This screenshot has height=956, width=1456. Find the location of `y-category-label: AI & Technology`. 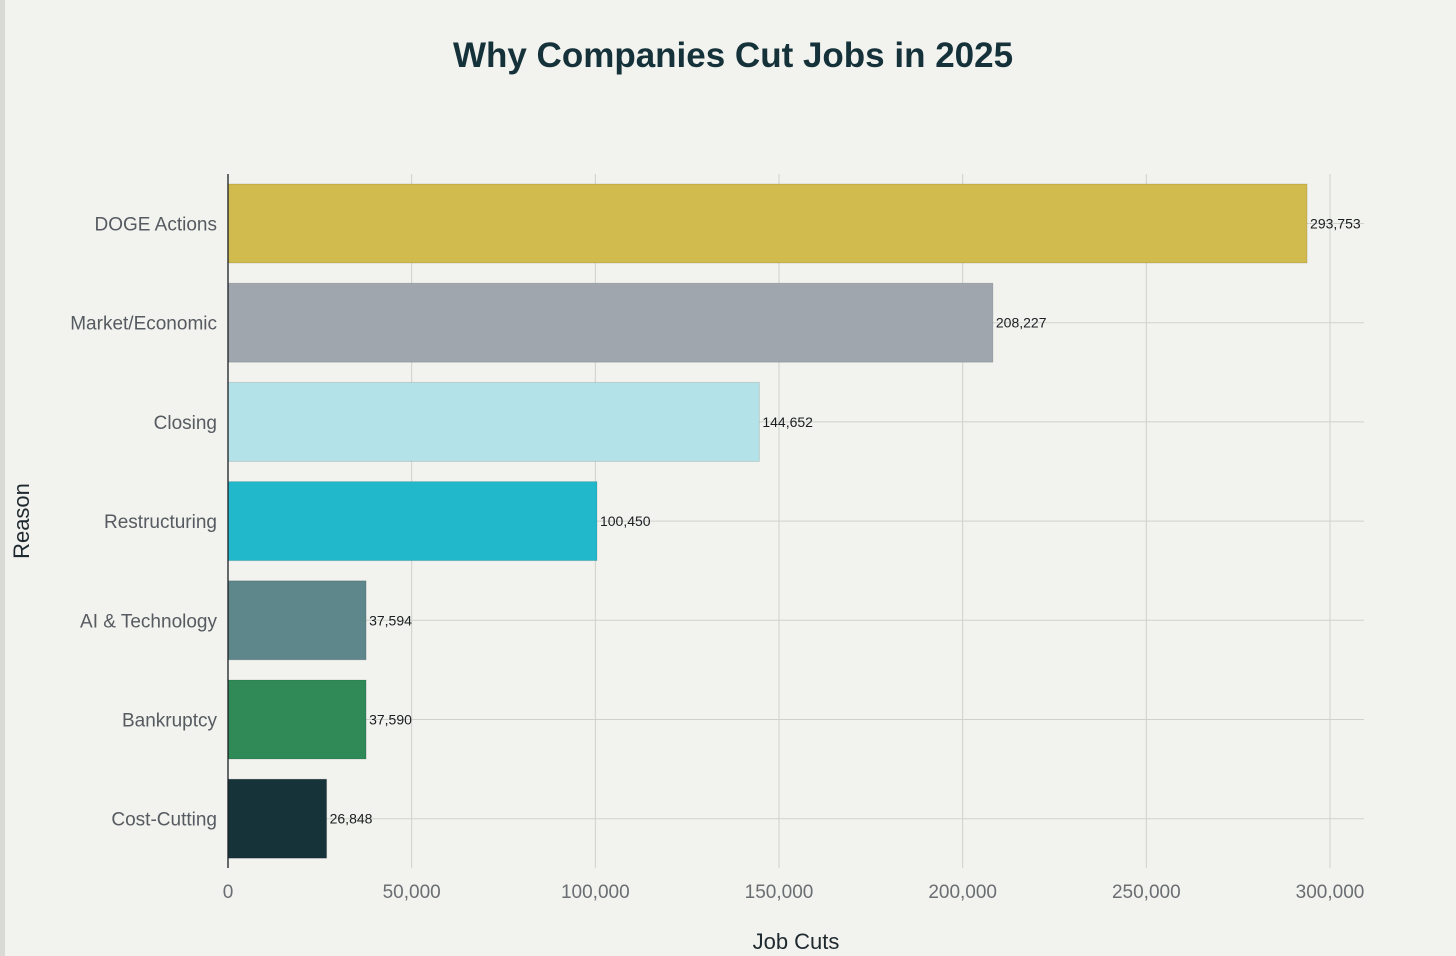

y-category-label: AI & Technology is located at coordinates (148, 621).